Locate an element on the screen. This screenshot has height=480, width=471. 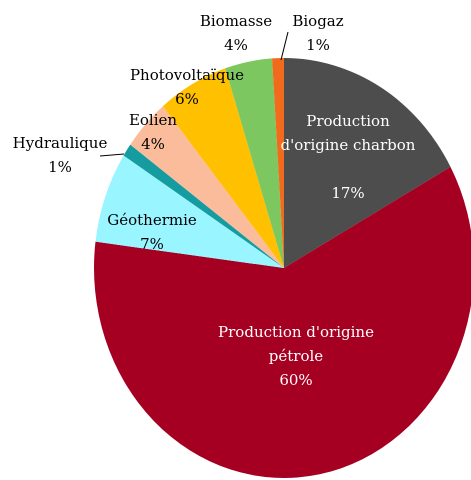
label-line: Géothermie is located at coordinates (152, 220).